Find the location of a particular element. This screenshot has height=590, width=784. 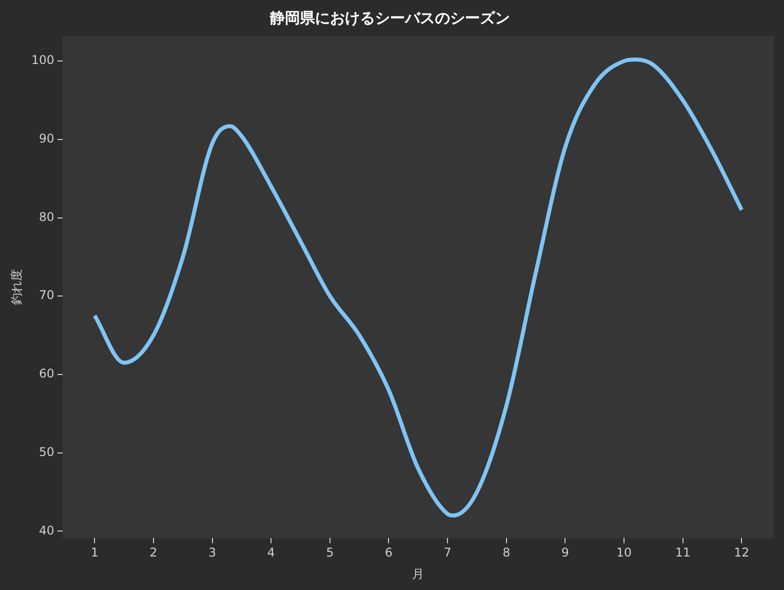

x-tick-label: 3 is located at coordinates (212, 553).